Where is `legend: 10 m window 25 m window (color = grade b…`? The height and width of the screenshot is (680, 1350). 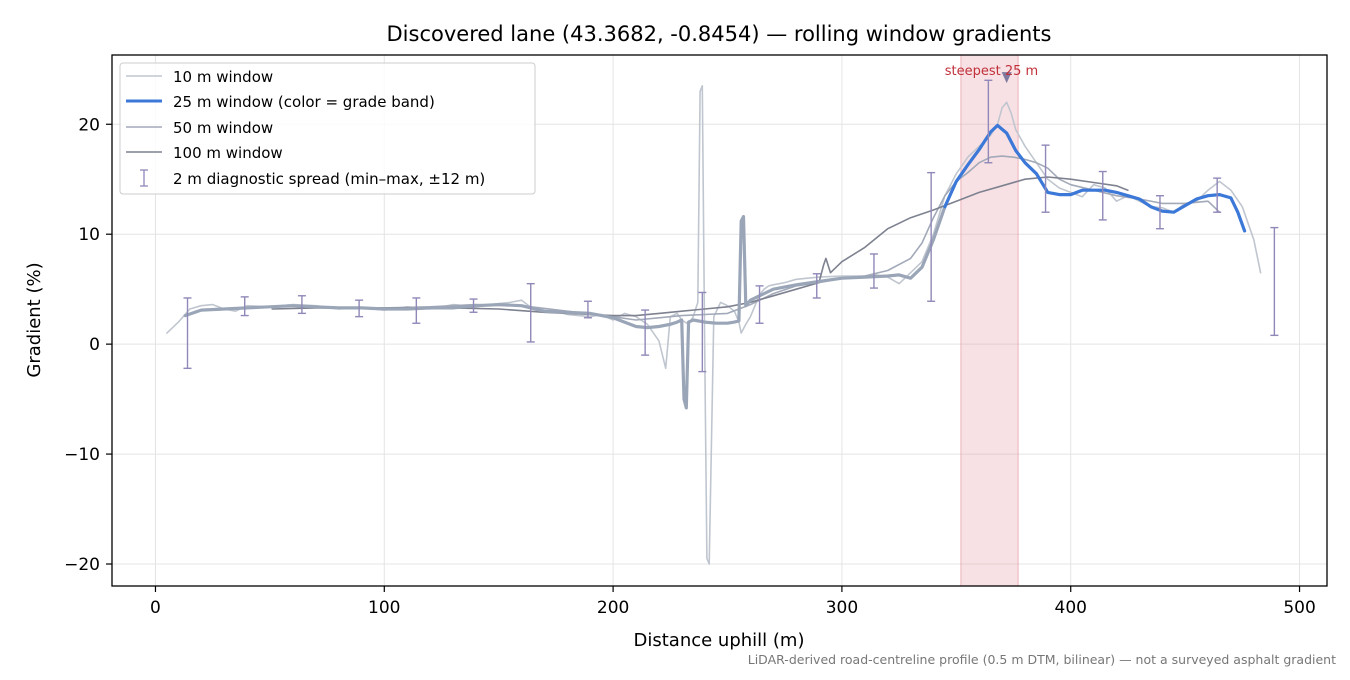
legend: 10 m window 25 m window (color = grade b… is located at coordinates (327, 128).